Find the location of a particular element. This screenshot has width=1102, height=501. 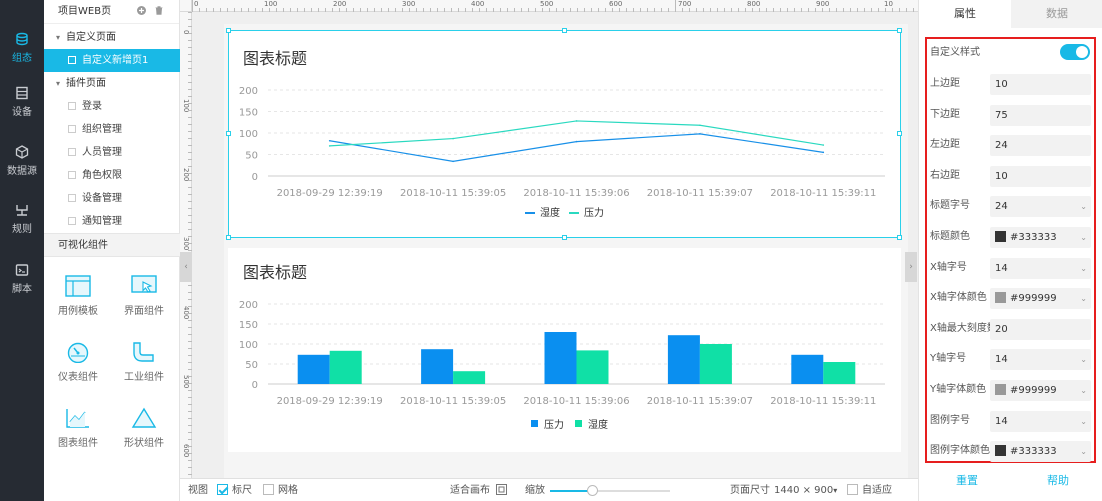

zoom-slider-knob is located at coordinates (592, 490).